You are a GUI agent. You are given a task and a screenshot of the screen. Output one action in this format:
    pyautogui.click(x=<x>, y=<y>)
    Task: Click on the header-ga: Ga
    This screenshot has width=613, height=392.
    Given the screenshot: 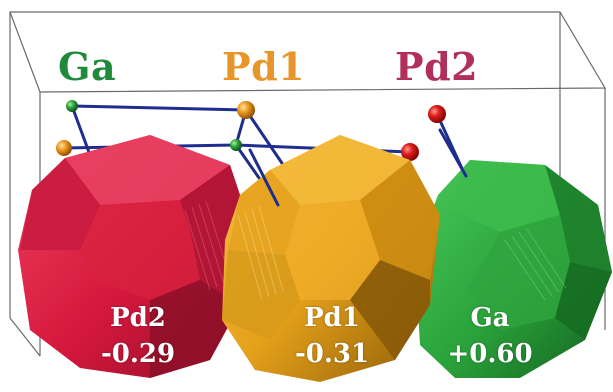 What is the action you would take?
    pyautogui.click(x=87, y=66)
    